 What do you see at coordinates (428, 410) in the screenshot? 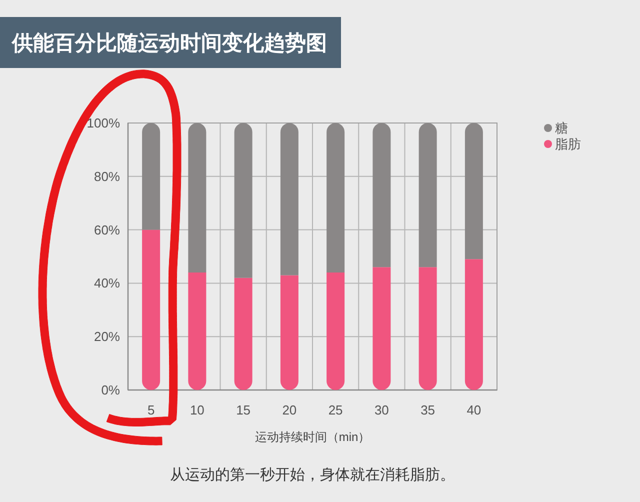
I see `x-tick-label: 35` at bounding box center [428, 410].